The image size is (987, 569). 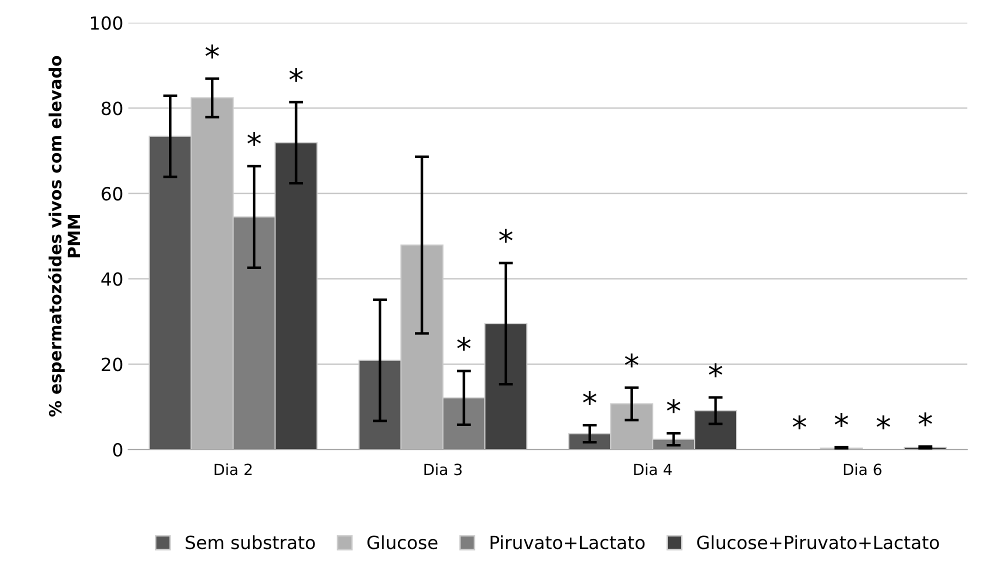 What do you see at coordinates (233, 469) in the screenshot?
I see `x-tick-label: Dia 2` at bounding box center [233, 469].